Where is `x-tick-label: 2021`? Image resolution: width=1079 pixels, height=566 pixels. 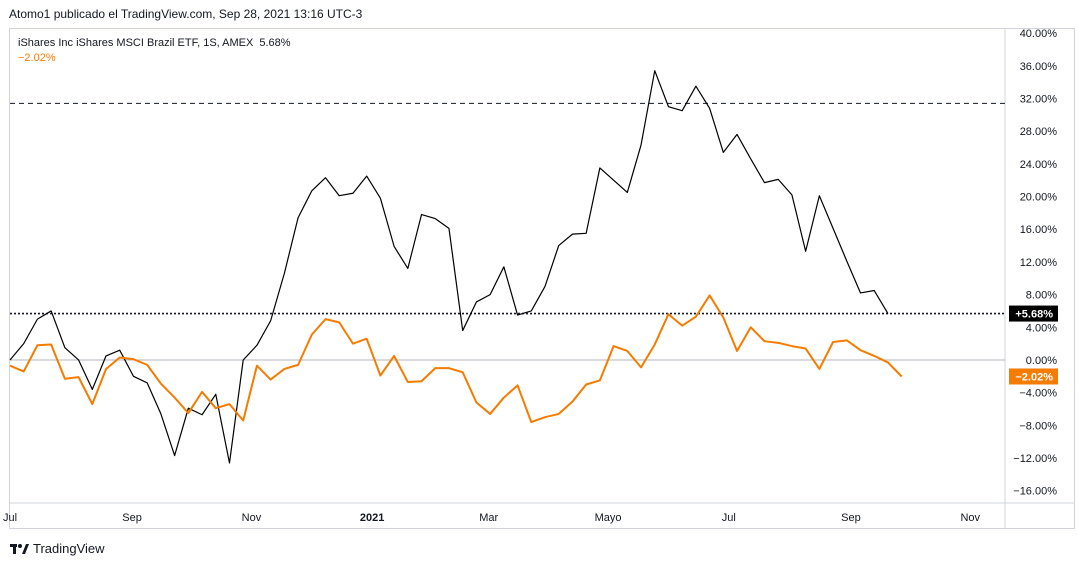 x-tick-label: 2021 is located at coordinates (372, 518).